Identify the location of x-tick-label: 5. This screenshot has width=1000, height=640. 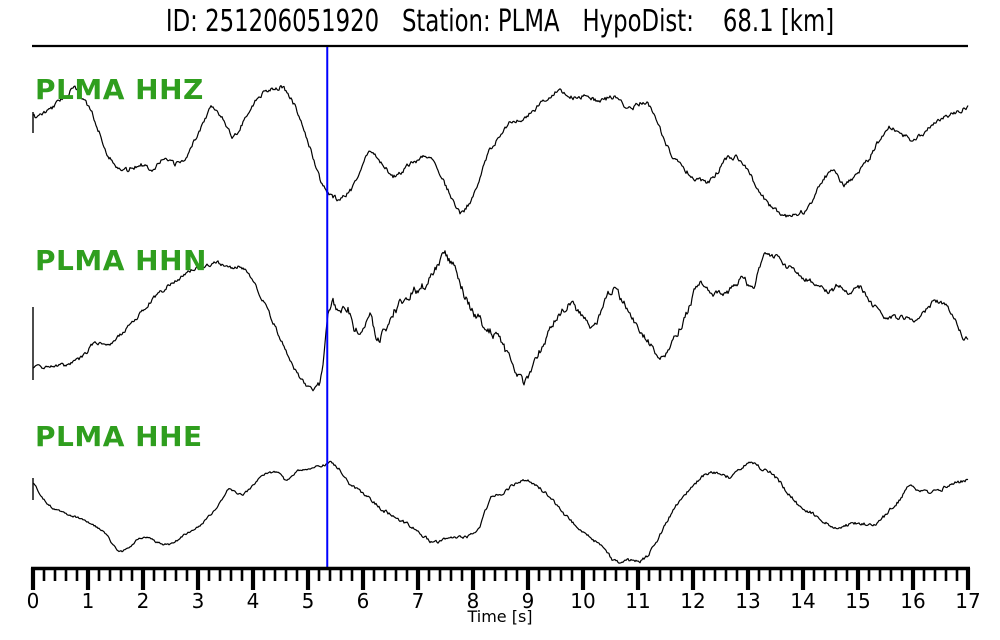
(308, 601).